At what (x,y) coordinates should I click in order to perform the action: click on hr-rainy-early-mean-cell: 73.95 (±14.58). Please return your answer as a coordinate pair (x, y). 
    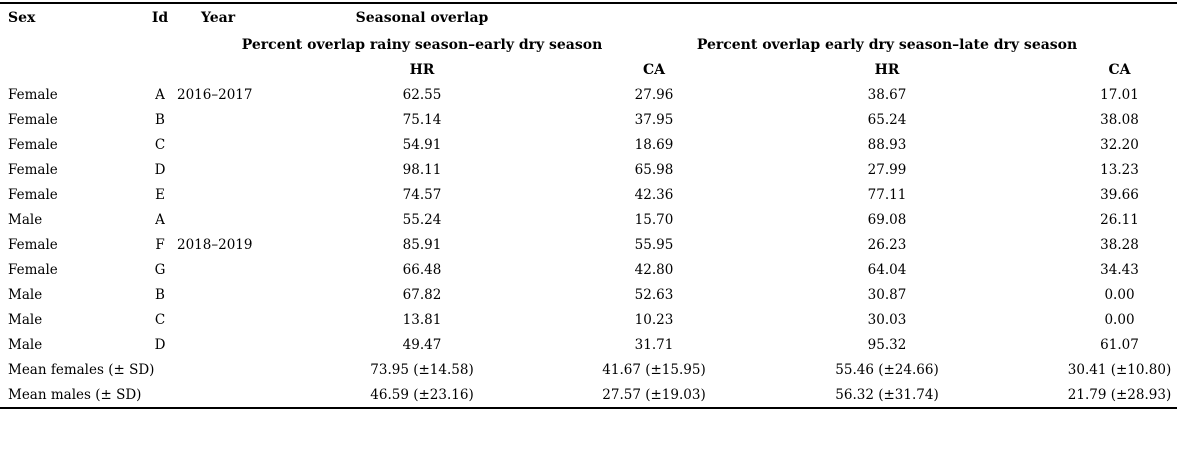
    Looking at the image, I should click on (422, 369).